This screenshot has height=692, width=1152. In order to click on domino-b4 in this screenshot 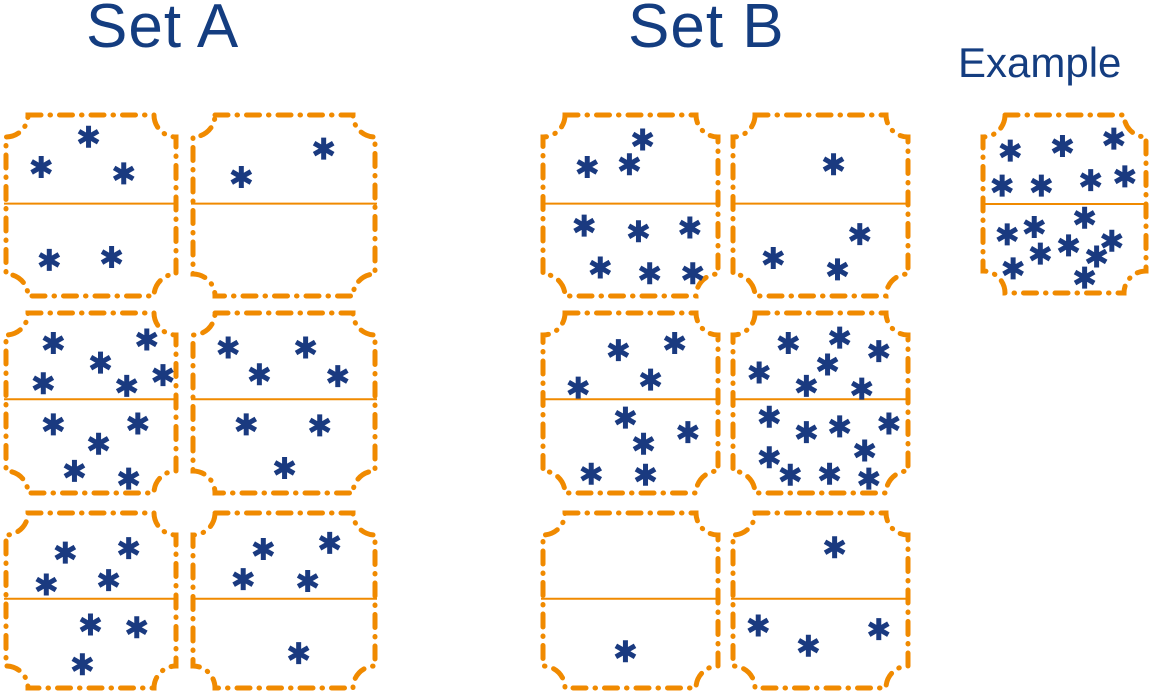, I will do `click(820, 403)`.